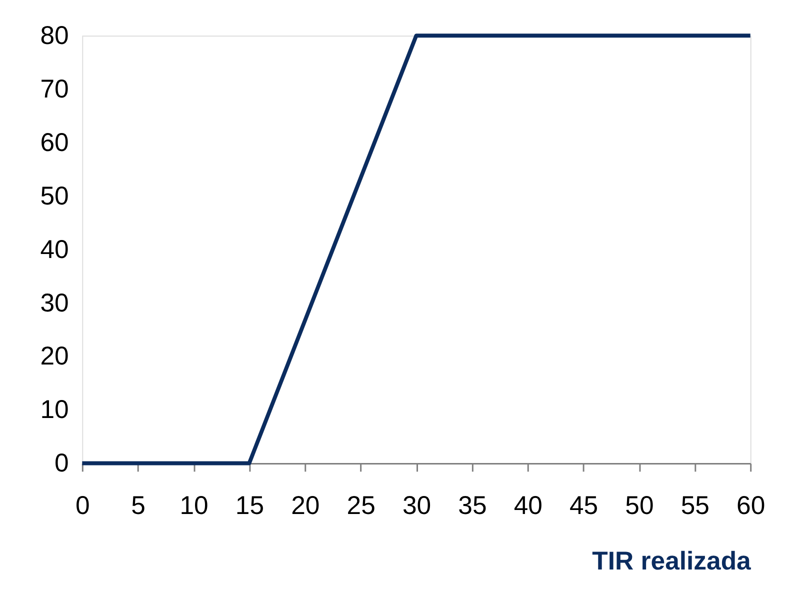  Describe the element at coordinates (54, 36) in the screenshot. I see `y-tick-label: 80` at that location.